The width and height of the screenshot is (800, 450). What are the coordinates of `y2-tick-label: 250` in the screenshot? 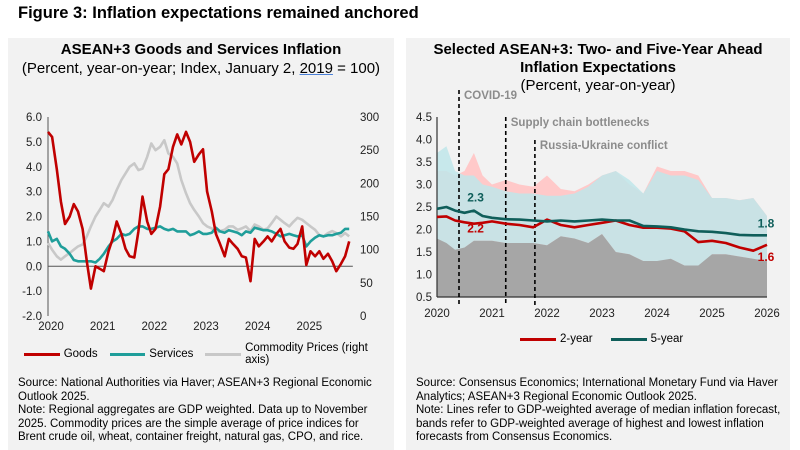 It's located at (369, 151).